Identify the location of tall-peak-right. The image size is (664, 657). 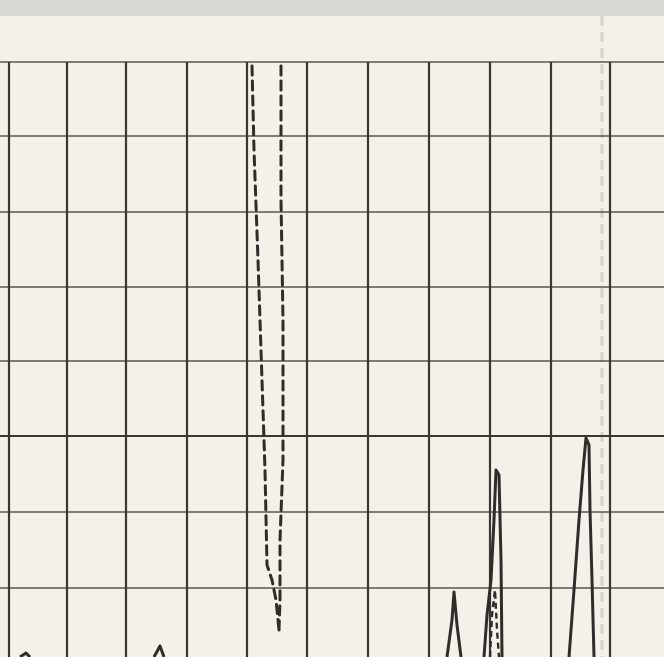
(581, 546).